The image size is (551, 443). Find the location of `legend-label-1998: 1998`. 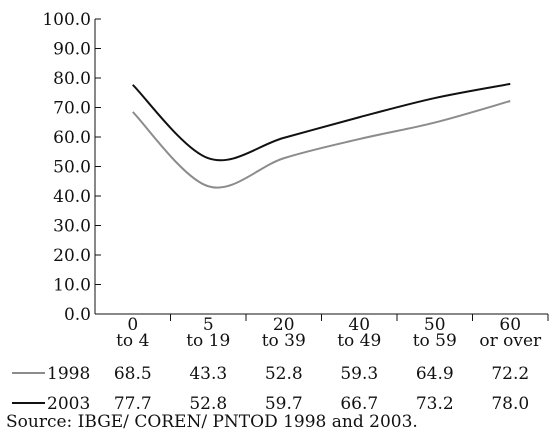

legend-label-1998: 1998 is located at coordinates (68, 374).